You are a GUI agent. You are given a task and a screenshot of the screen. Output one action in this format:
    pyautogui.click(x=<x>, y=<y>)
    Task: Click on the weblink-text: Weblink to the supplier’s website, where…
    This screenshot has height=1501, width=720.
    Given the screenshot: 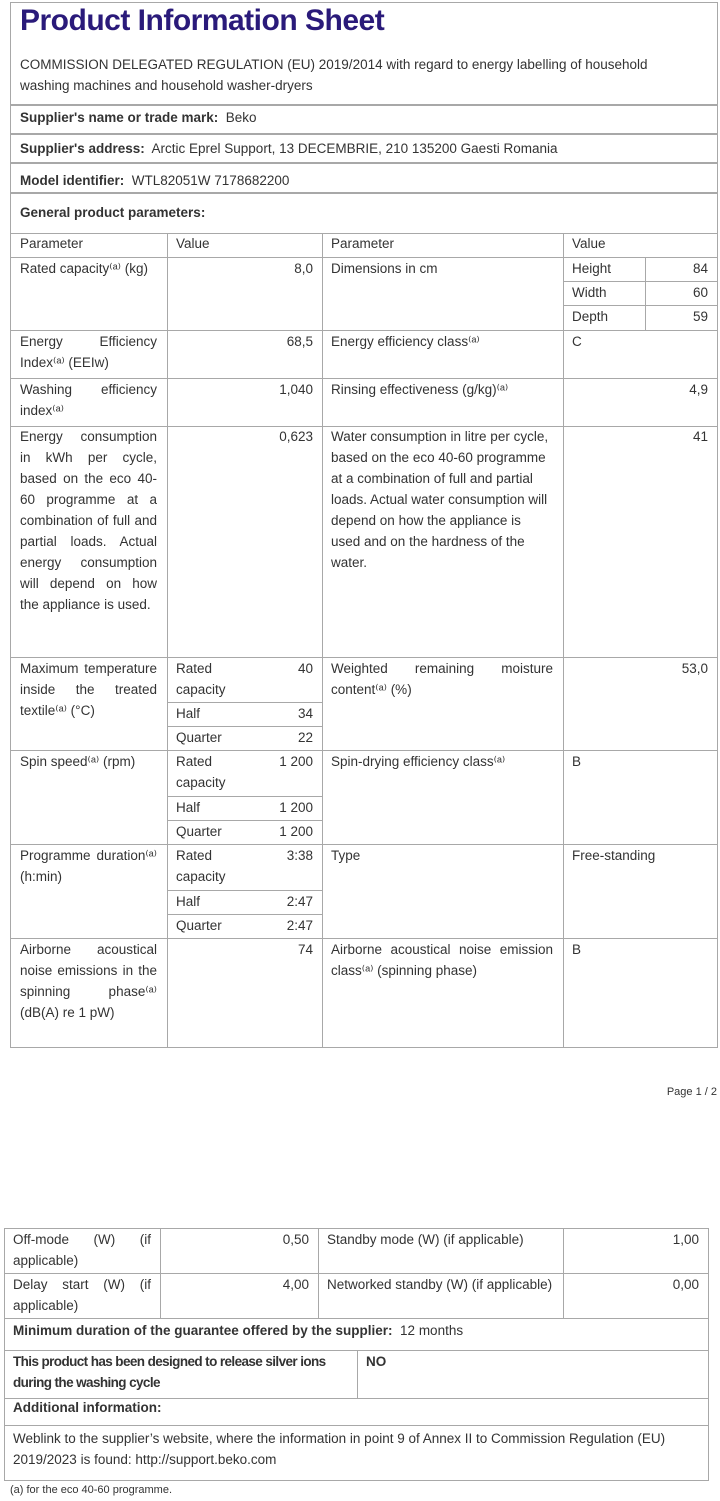 What is the action you would take?
    pyautogui.click(x=339, y=1449)
    